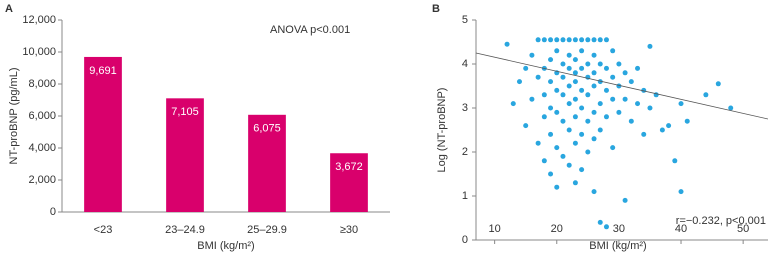 The width and height of the screenshot is (768, 254). What do you see at coordinates (442, 130) in the screenshot?
I see `y-axis-label: Log (NT-proBNP)` at bounding box center [442, 130].